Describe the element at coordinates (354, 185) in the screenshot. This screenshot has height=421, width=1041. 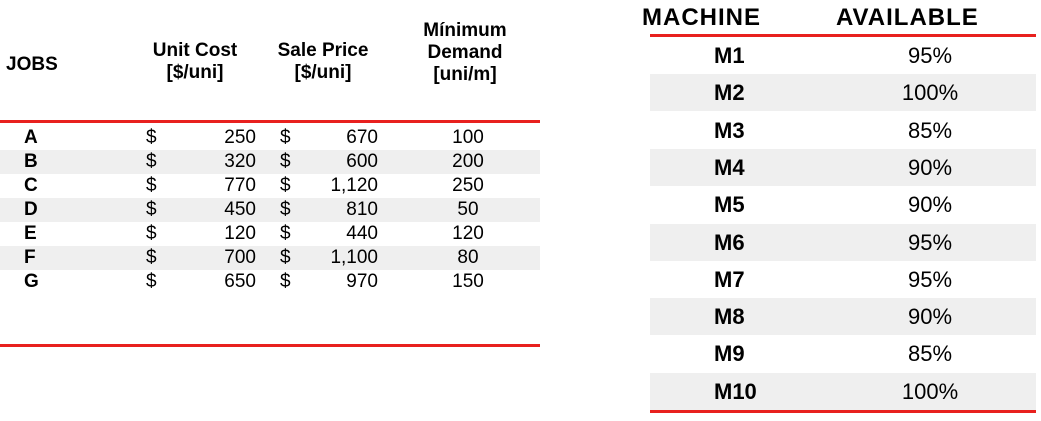
I see `sale-price-cell: 1,120` at that location.